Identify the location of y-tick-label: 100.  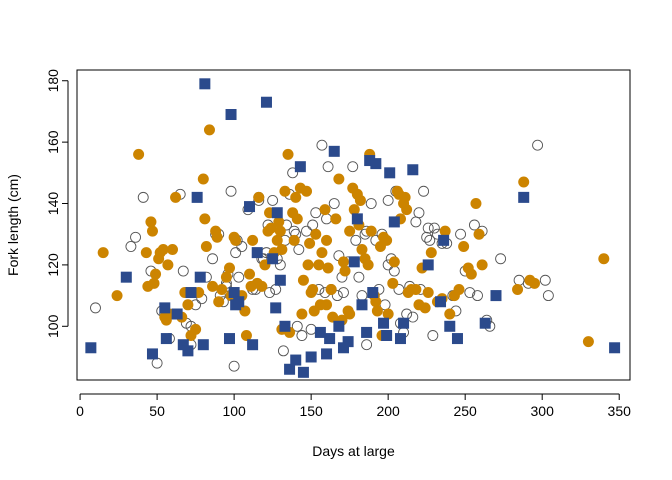
(53, 326).